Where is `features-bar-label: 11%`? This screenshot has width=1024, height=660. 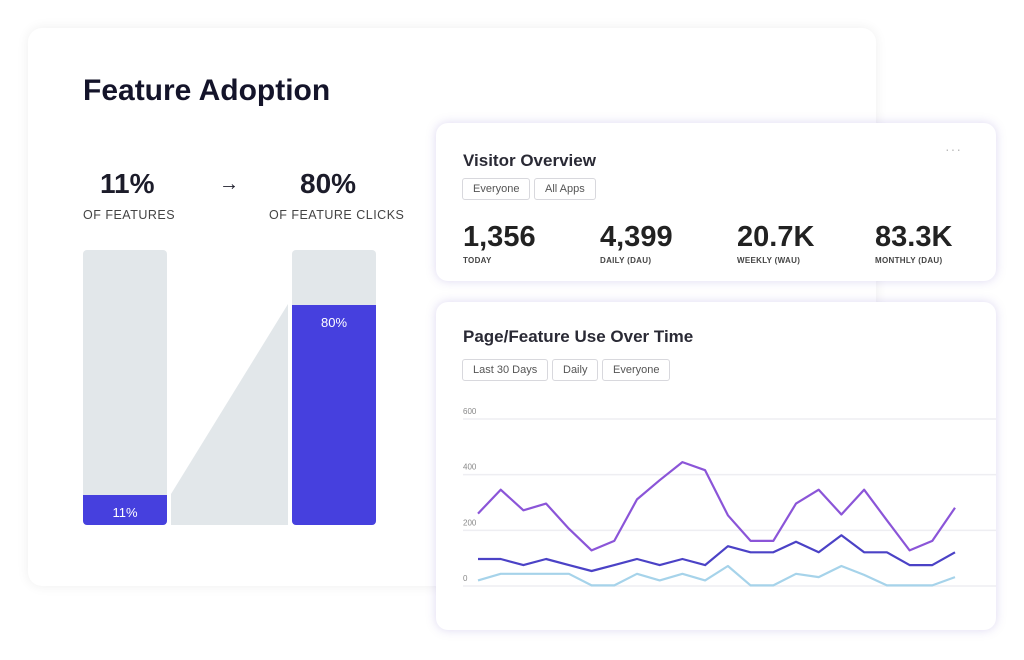 features-bar-label: 11% is located at coordinates (125, 512).